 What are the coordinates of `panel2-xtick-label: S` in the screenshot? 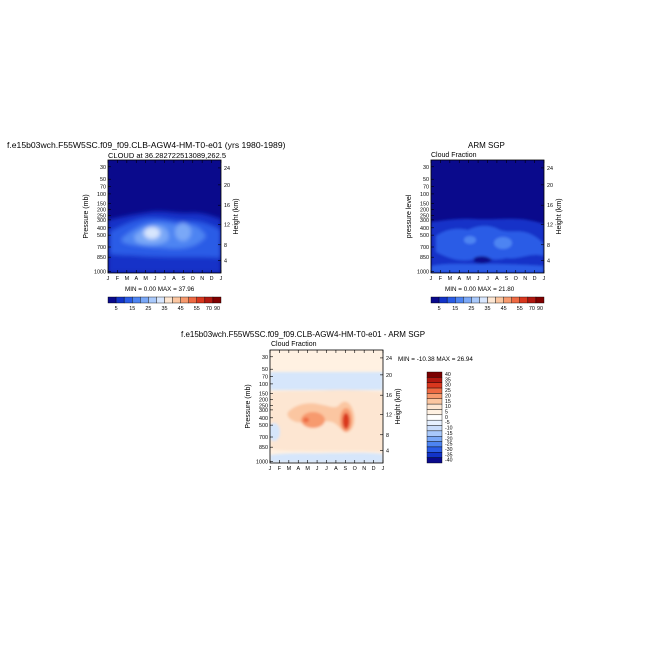 It's located at (507, 279).